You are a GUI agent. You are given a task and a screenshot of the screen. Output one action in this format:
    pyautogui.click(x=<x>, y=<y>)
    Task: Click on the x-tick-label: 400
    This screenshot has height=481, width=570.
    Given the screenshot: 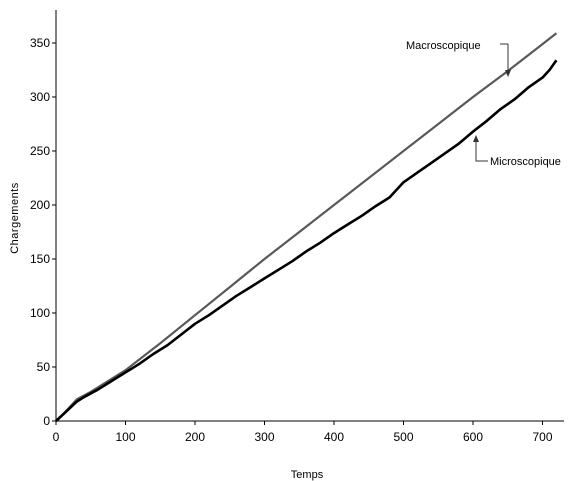 What is the action you would take?
    pyautogui.click(x=334, y=437)
    